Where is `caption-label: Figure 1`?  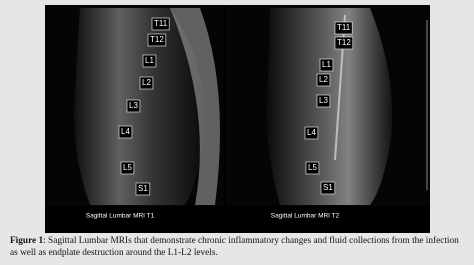 caption-label: Figure 1 is located at coordinates (27, 241).